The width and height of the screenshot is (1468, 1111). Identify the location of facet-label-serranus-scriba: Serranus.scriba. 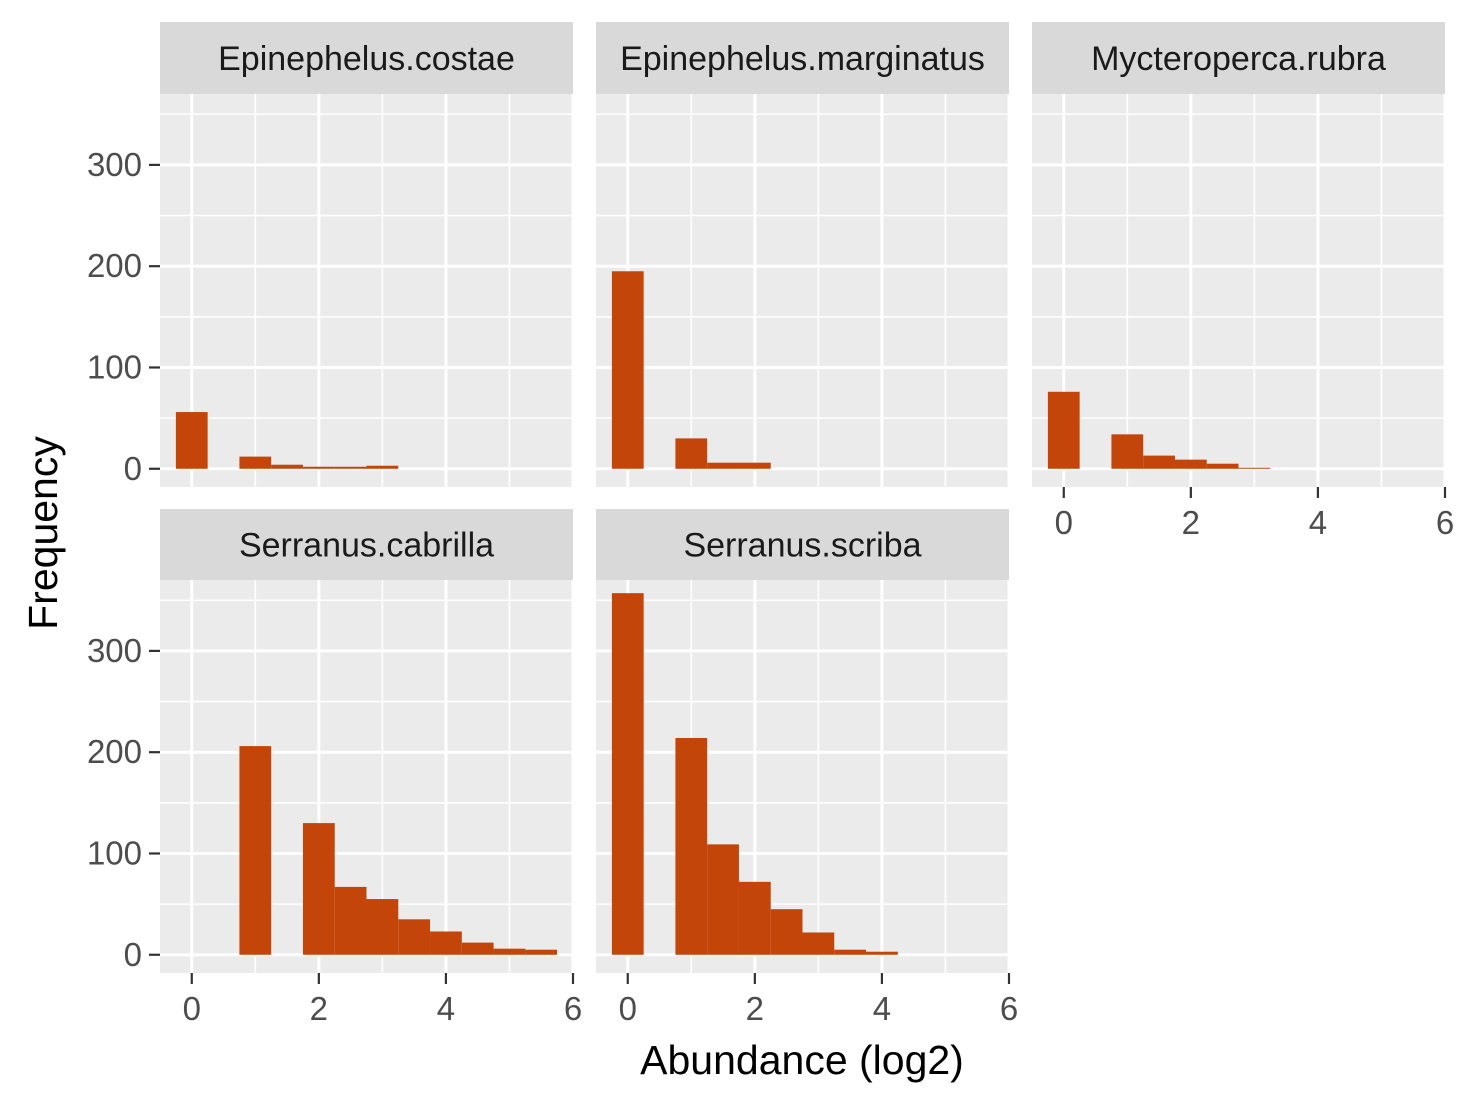
(802, 546).